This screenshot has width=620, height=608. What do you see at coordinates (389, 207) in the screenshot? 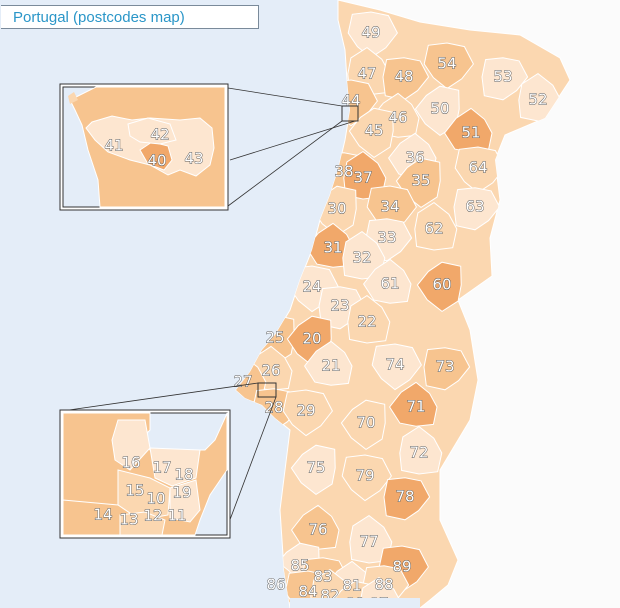
I see `postcode-label-34: 34` at bounding box center [389, 207].